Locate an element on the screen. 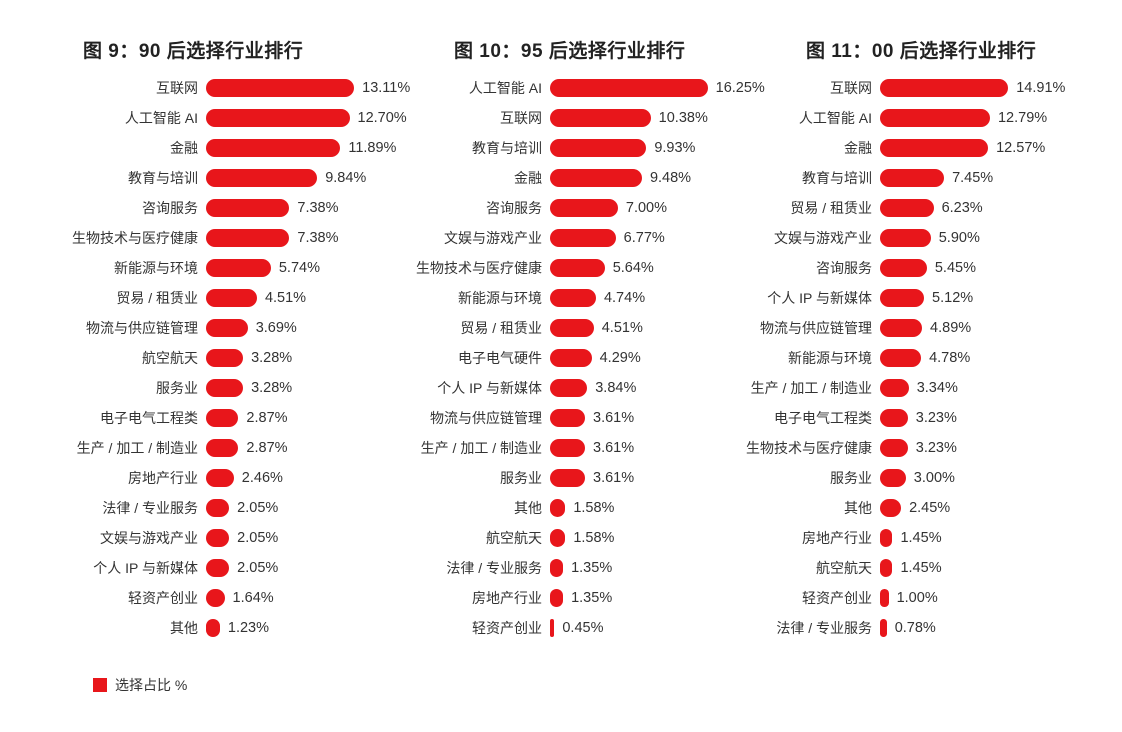  category-label: 新能源与环境 is located at coordinates (500, 298).